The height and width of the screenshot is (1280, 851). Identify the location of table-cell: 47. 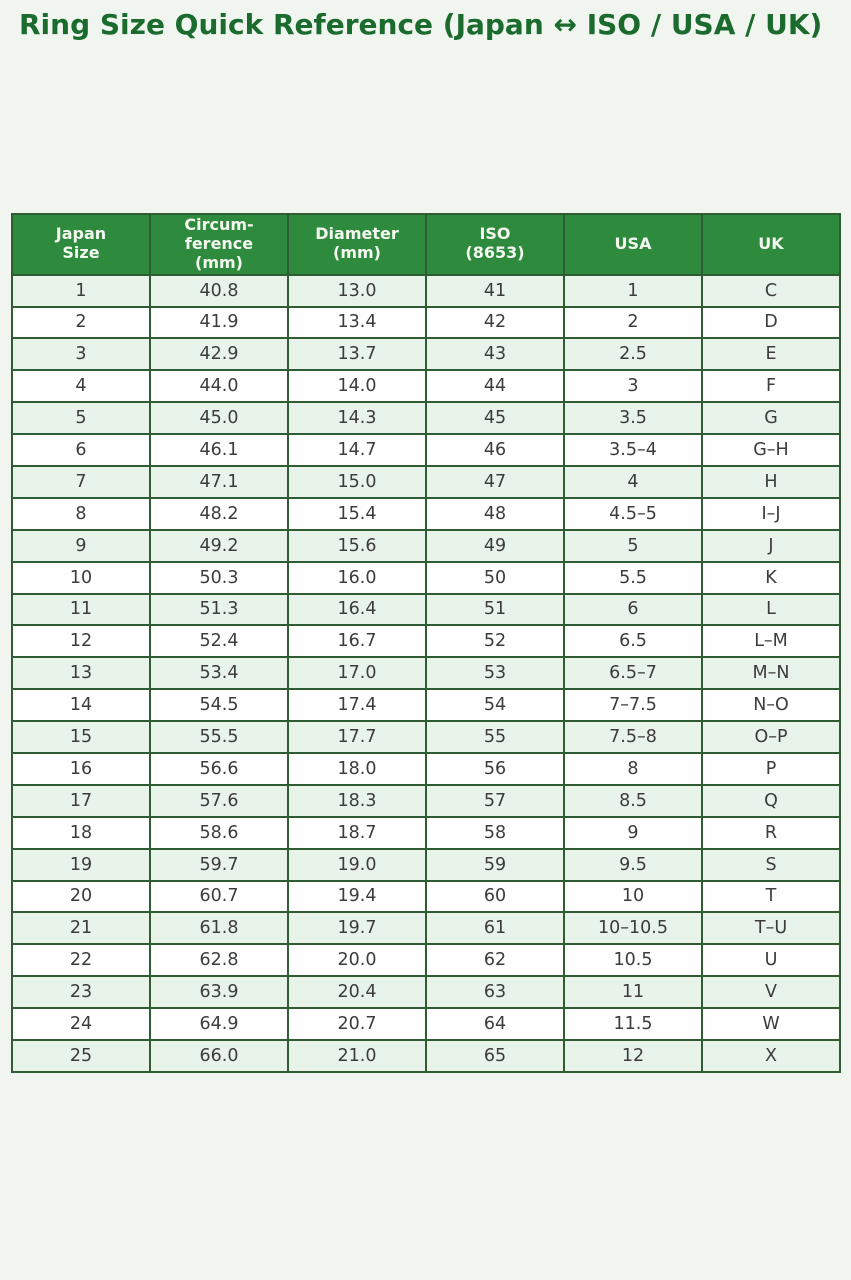
(495, 481).